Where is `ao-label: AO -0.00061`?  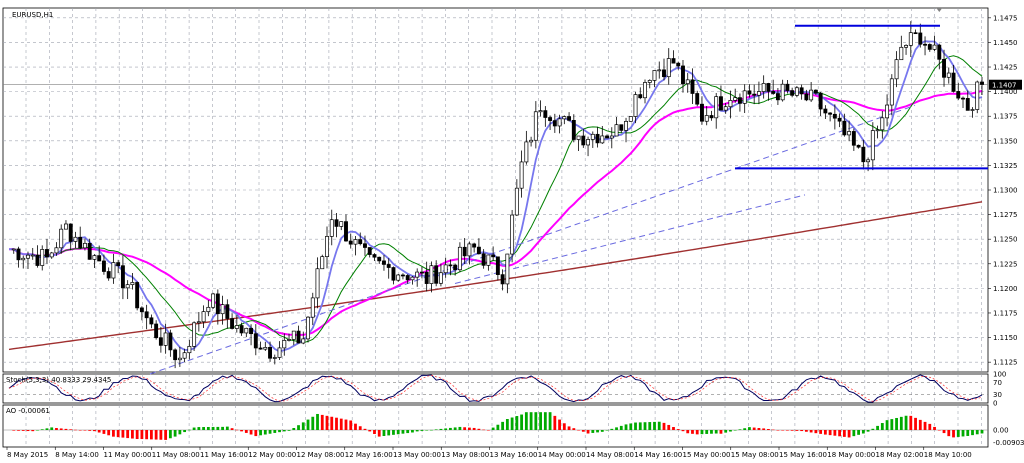 ao-label: AO -0.00061 is located at coordinates (28, 411).